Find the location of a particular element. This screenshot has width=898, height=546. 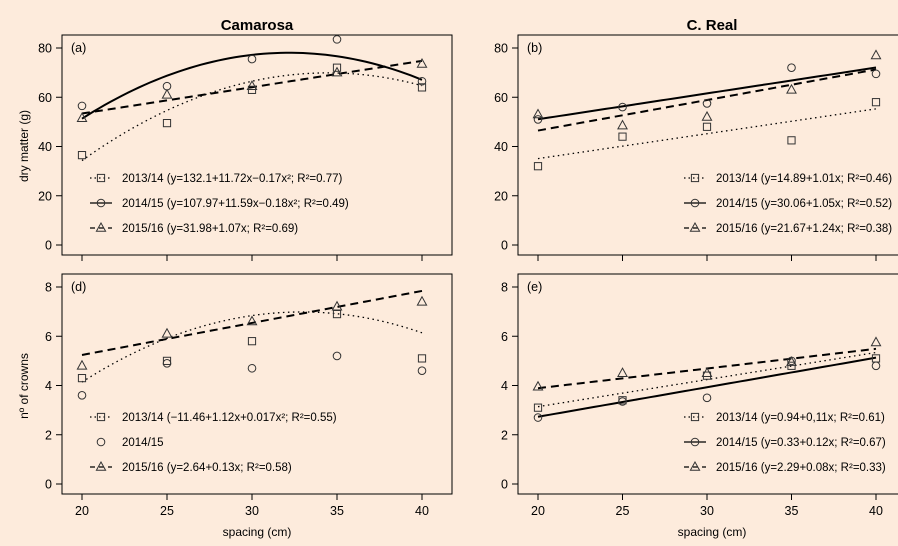

panel-label: (a) is located at coordinates (78, 48).